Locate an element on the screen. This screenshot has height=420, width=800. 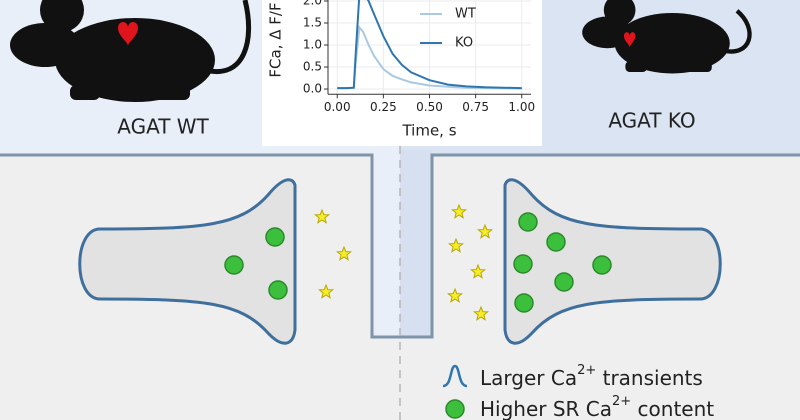
store-icon is located at coordinates (455, 409).